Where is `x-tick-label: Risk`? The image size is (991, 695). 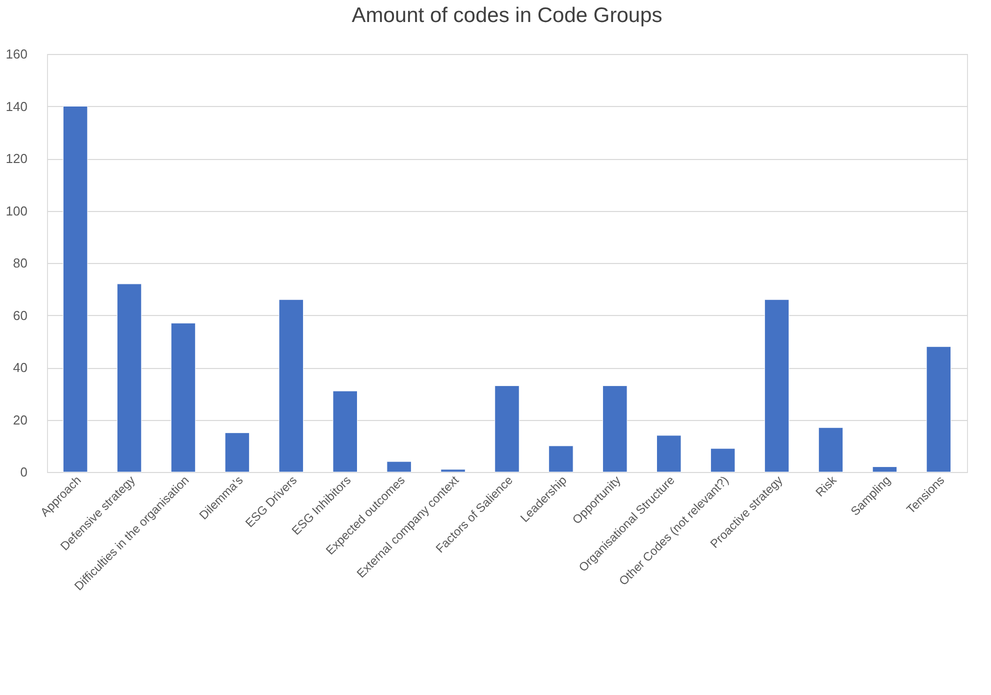
x-tick-label: Risk is located at coordinates (826, 486).